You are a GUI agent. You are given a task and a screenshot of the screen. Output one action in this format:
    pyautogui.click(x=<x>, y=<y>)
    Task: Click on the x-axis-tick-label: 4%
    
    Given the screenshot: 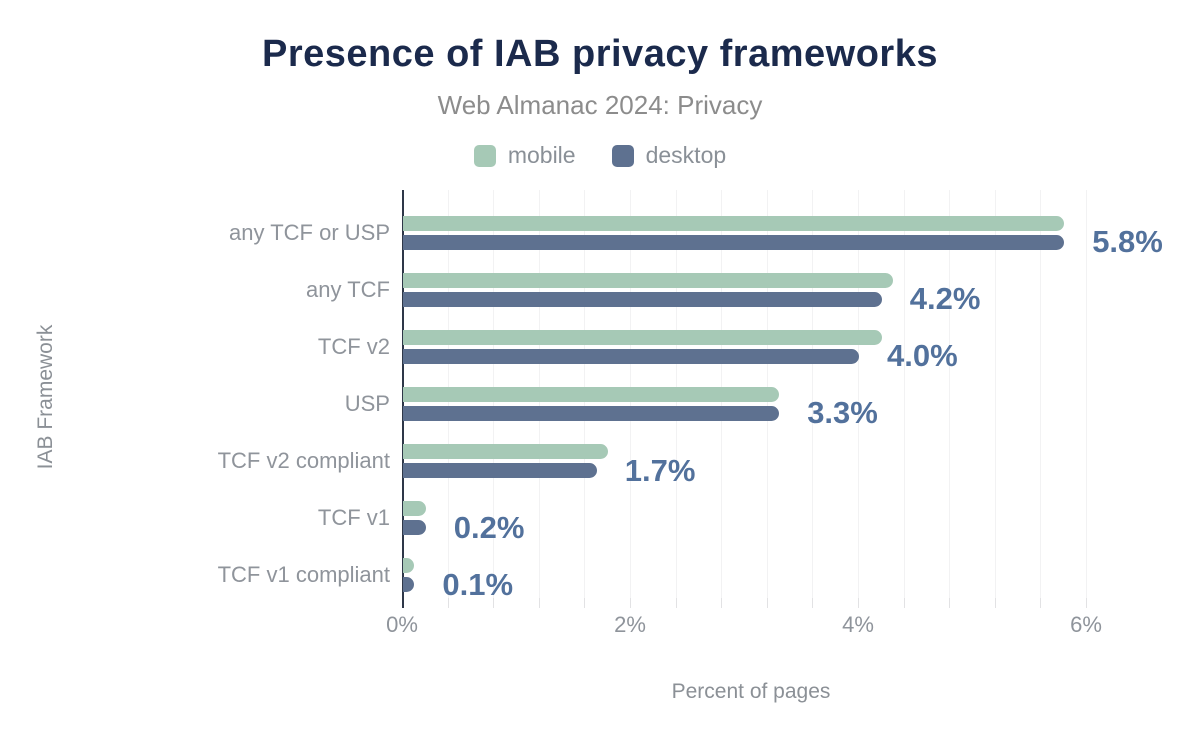 What is the action you would take?
    pyautogui.click(x=858, y=624)
    